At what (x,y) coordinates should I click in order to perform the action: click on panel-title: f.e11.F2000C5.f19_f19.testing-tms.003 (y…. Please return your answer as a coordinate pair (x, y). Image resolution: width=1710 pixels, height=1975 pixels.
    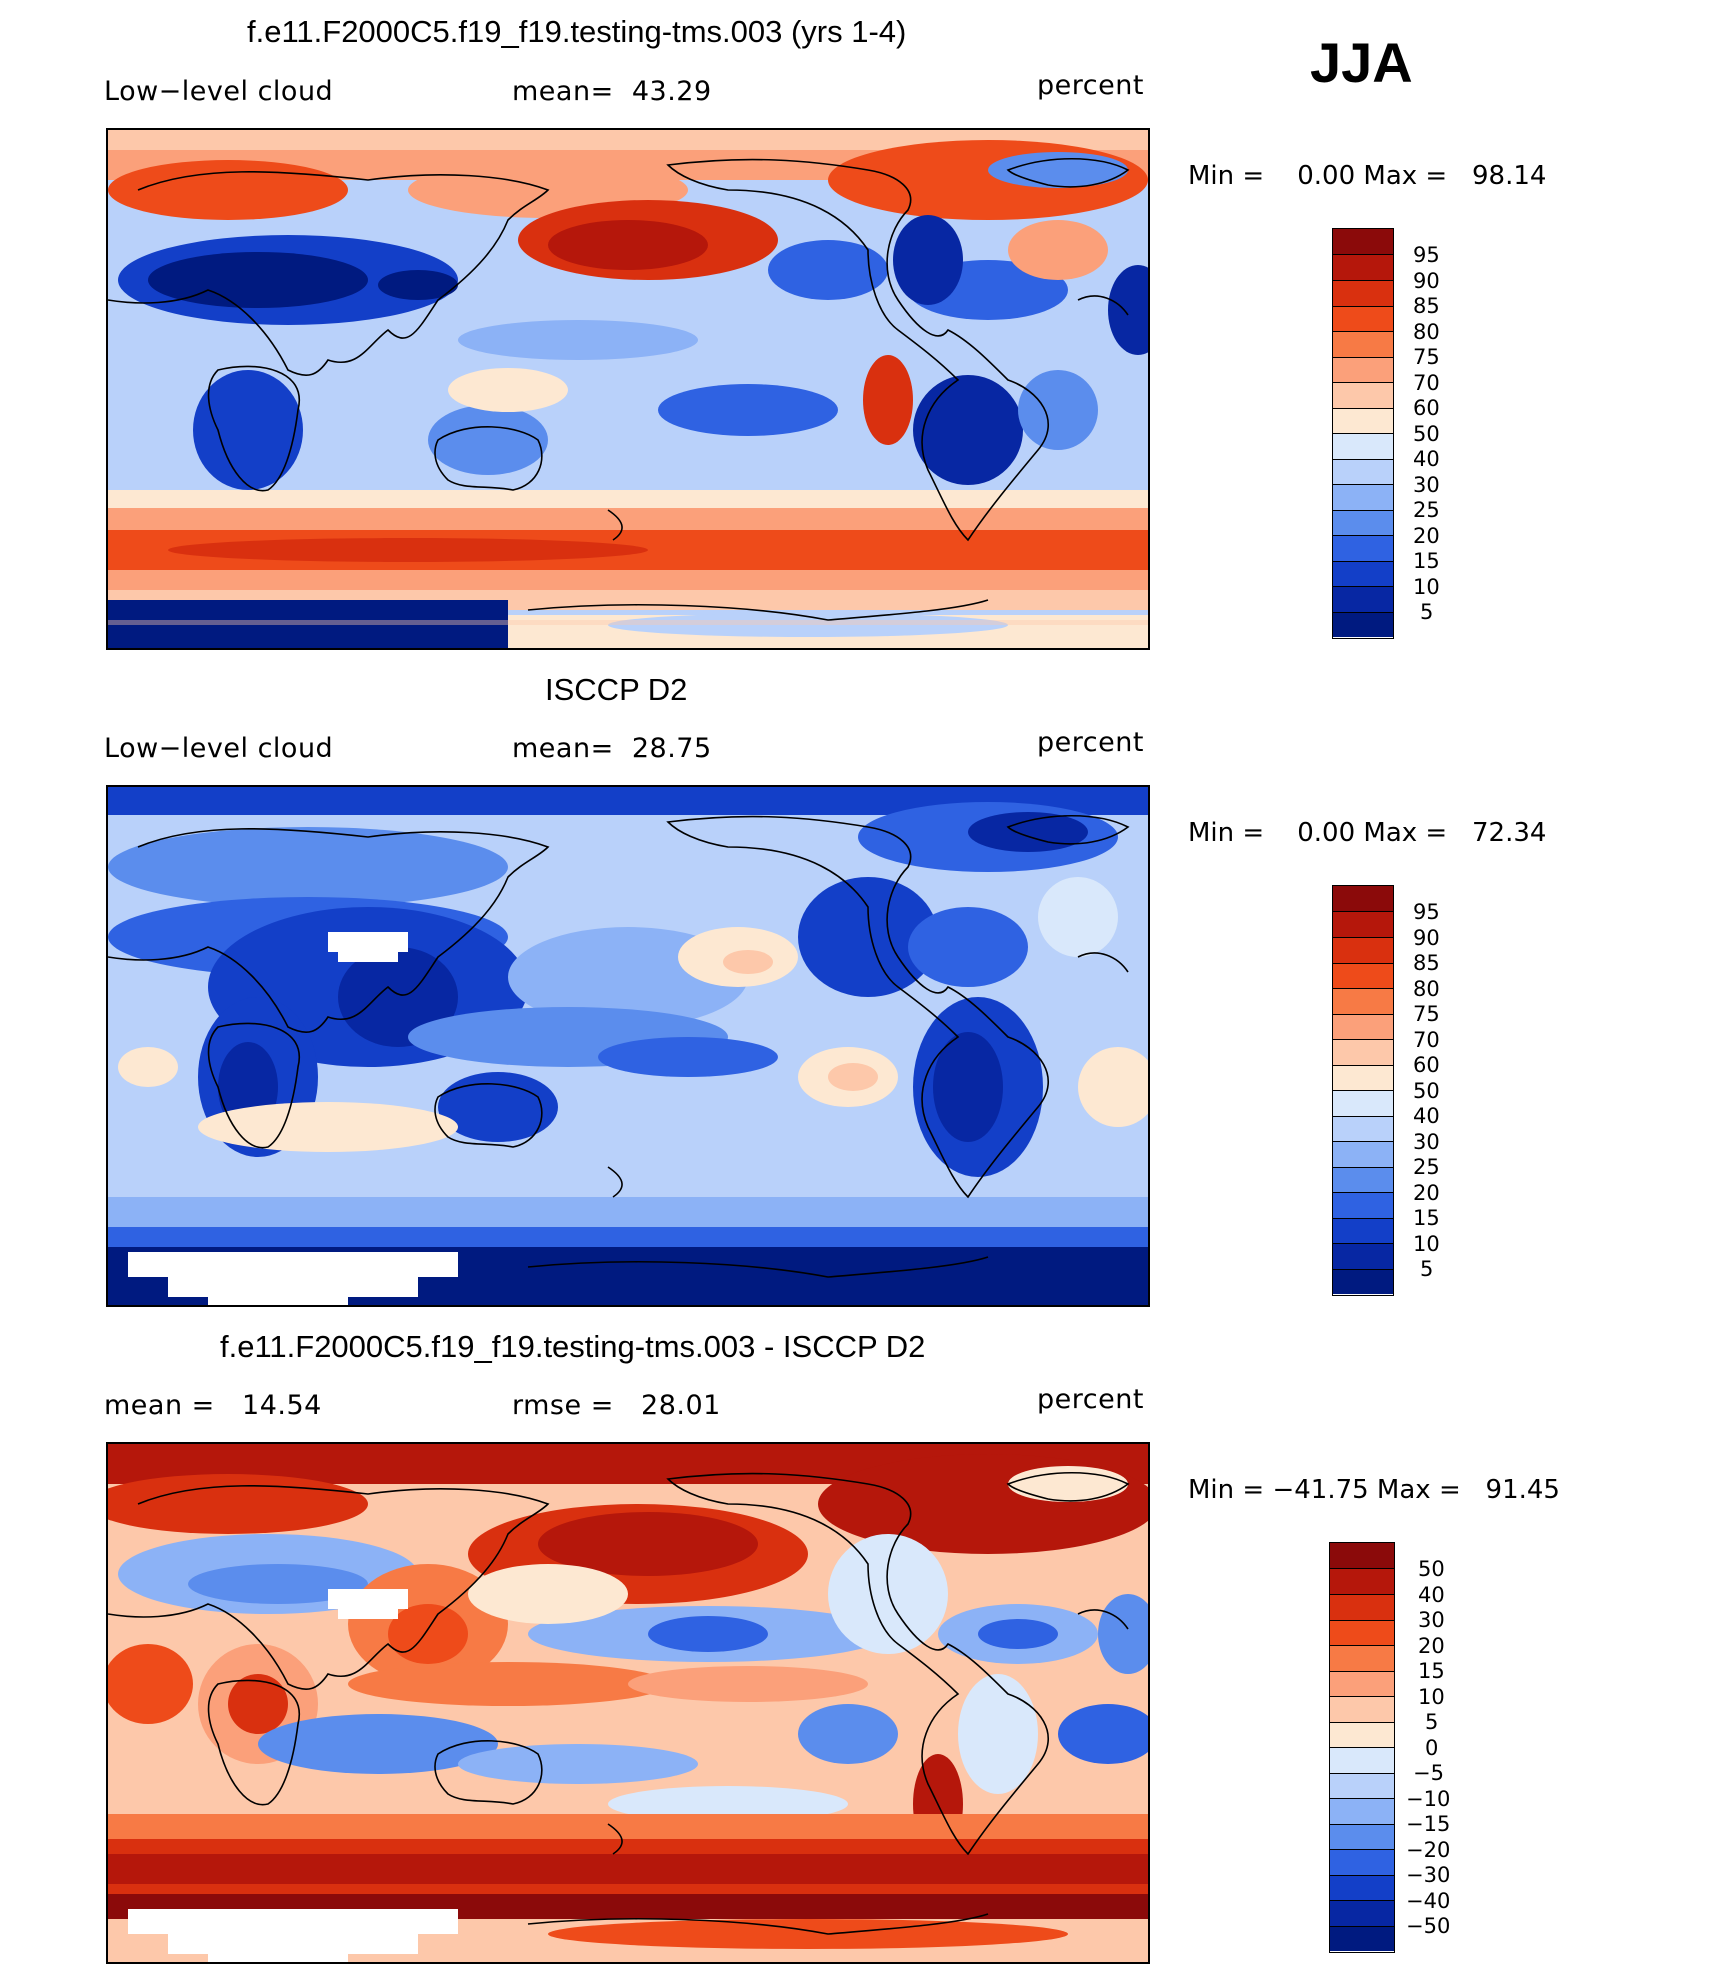
    Looking at the image, I should click on (577, 31).